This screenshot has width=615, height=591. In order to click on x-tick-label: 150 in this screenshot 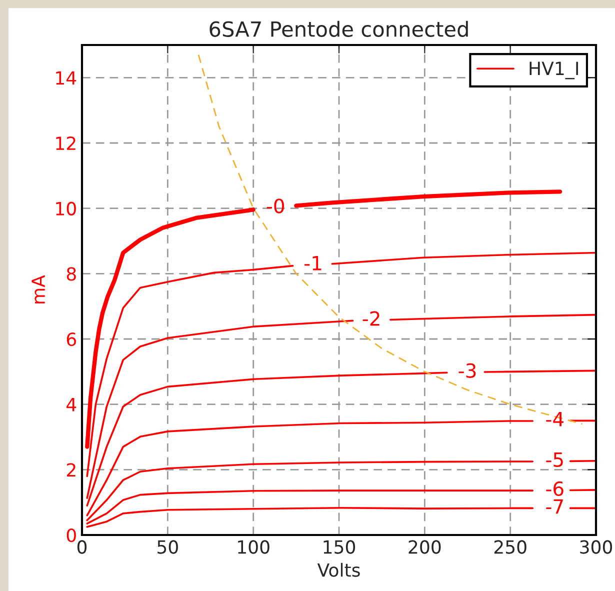, I will do `click(340, 547)`.